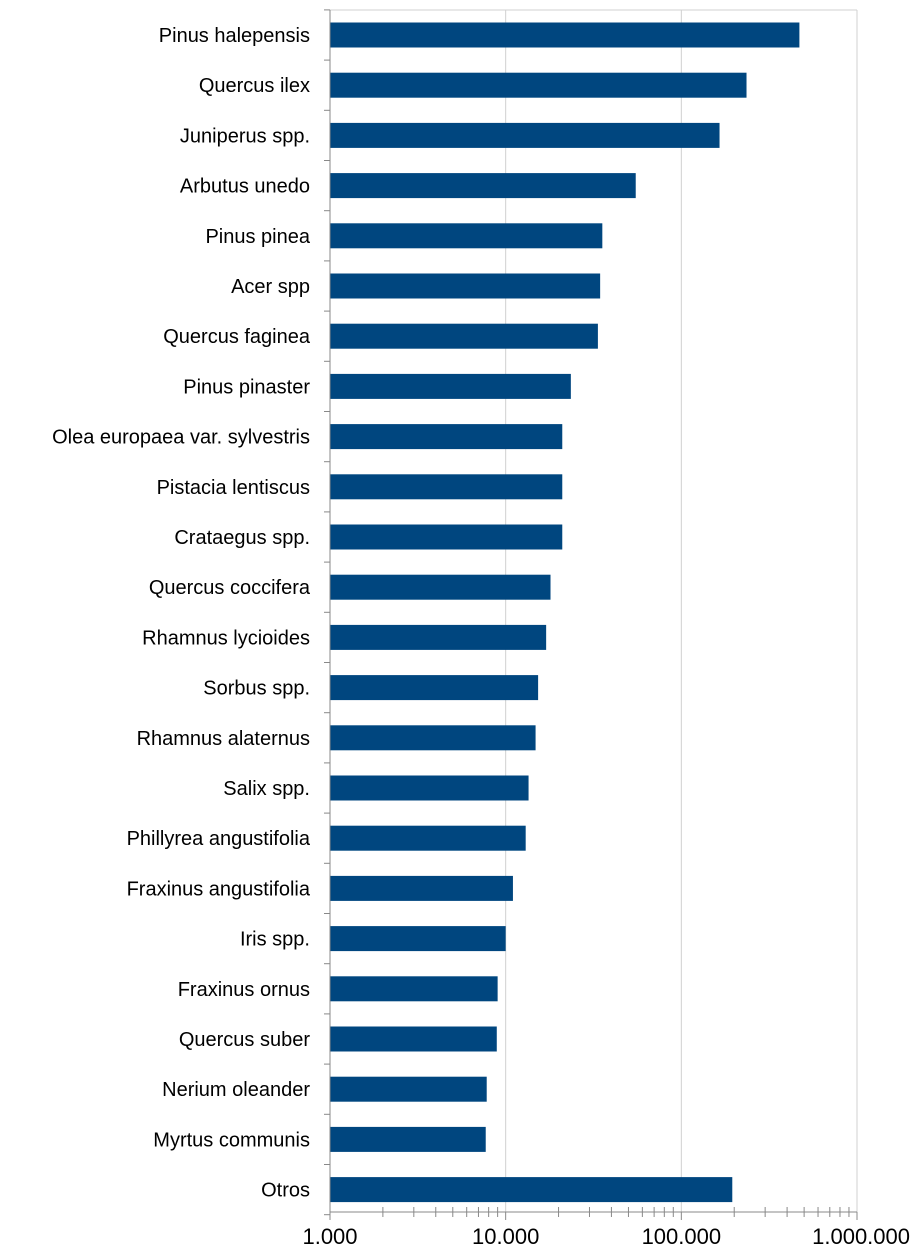  What do you see at coordinates (606, 1236) in the screenshot?
I see `tick-labels: 1.000 10.000 100.000 1.000.000` at bounding box center [606, 1236].